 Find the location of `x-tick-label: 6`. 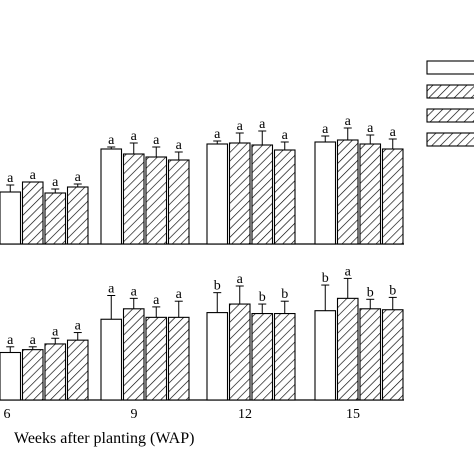

x-tick-label: 6 is located at coordinates (7, 414).